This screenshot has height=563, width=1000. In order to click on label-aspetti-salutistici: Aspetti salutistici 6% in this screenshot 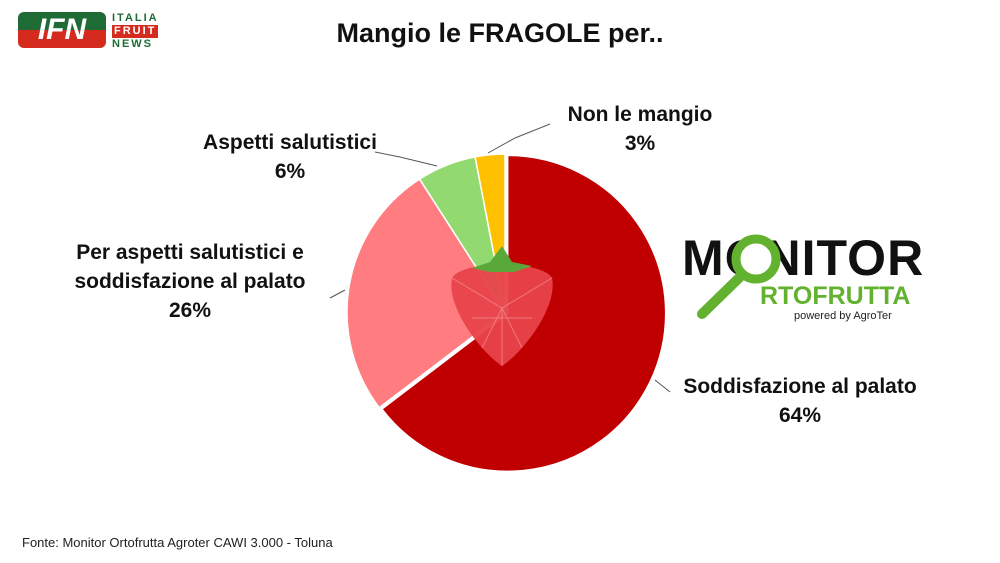, I will do `click(290, 157)`.